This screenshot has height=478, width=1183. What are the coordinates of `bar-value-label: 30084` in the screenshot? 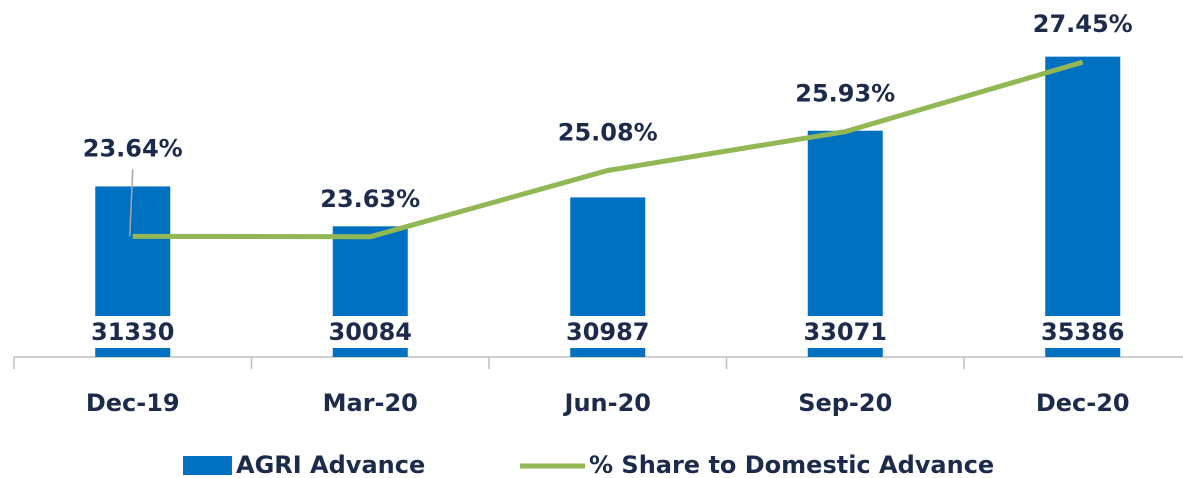 It's located at (371, 332).